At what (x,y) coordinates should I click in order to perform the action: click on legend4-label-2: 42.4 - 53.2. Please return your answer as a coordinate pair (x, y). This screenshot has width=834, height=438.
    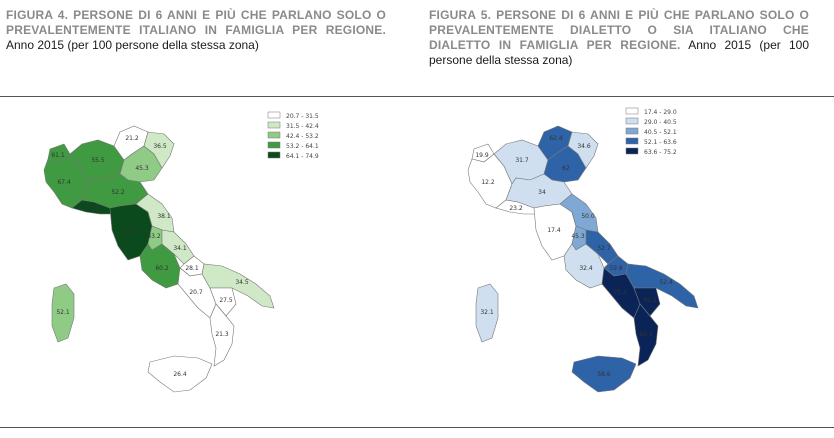
    Looking at the image, I should click on (302, 136).